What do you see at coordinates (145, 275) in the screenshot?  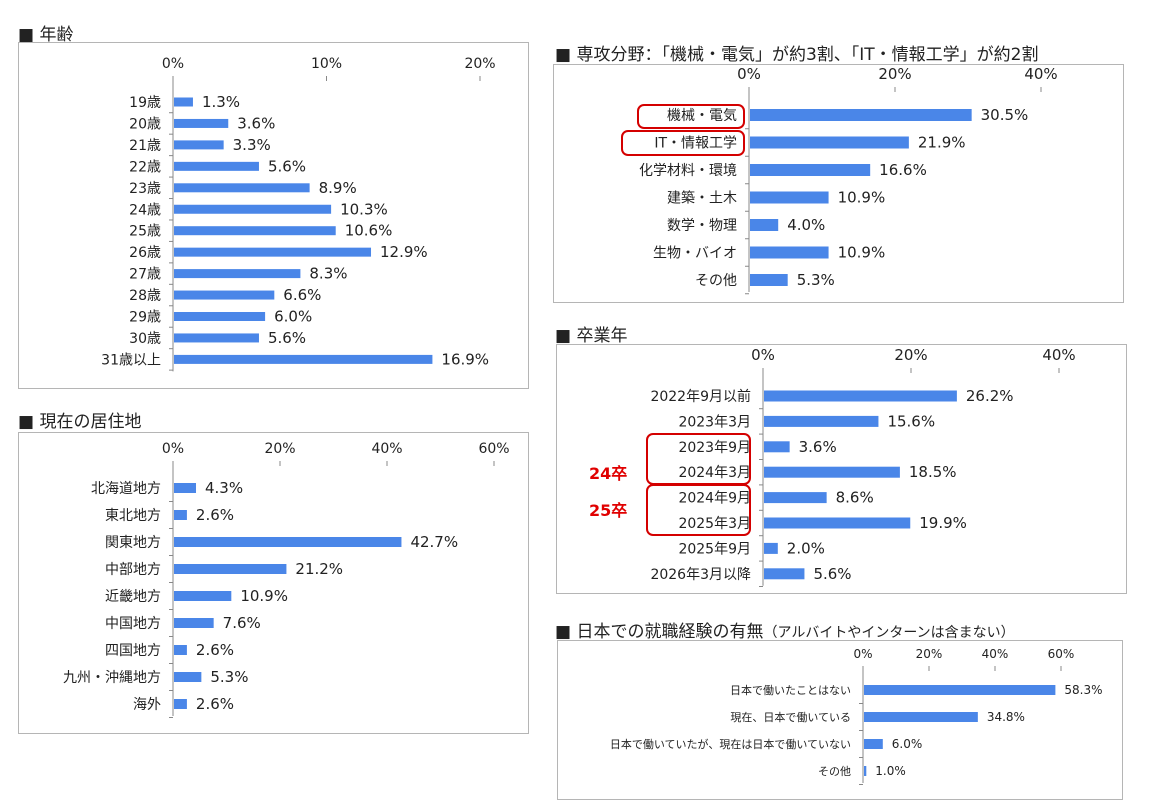 I see `age-category-label: 27歳` at bounding box center [145, 275].